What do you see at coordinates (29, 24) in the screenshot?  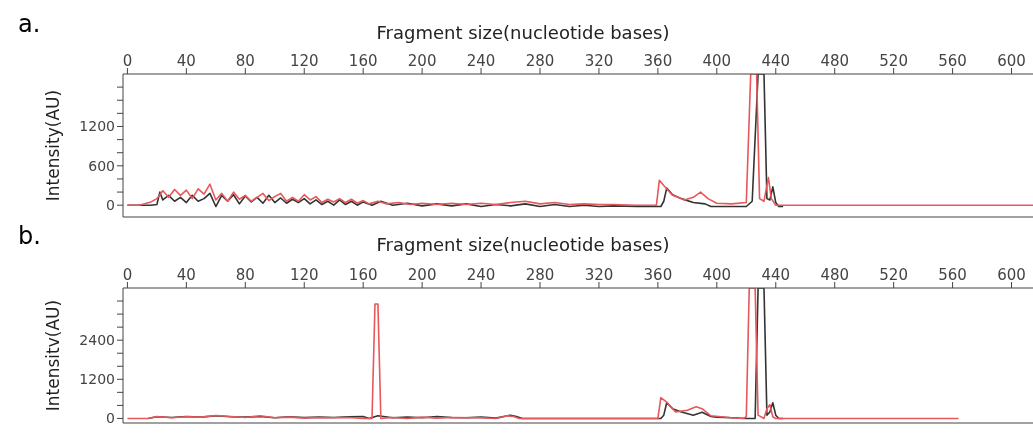 I see `chart-title: a.` at bounding box center [29, 24].